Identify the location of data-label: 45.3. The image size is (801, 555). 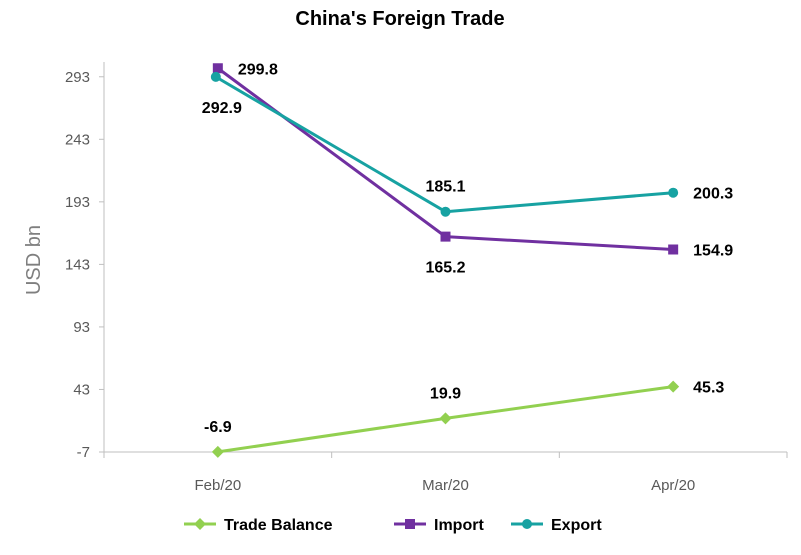
(708, 388).